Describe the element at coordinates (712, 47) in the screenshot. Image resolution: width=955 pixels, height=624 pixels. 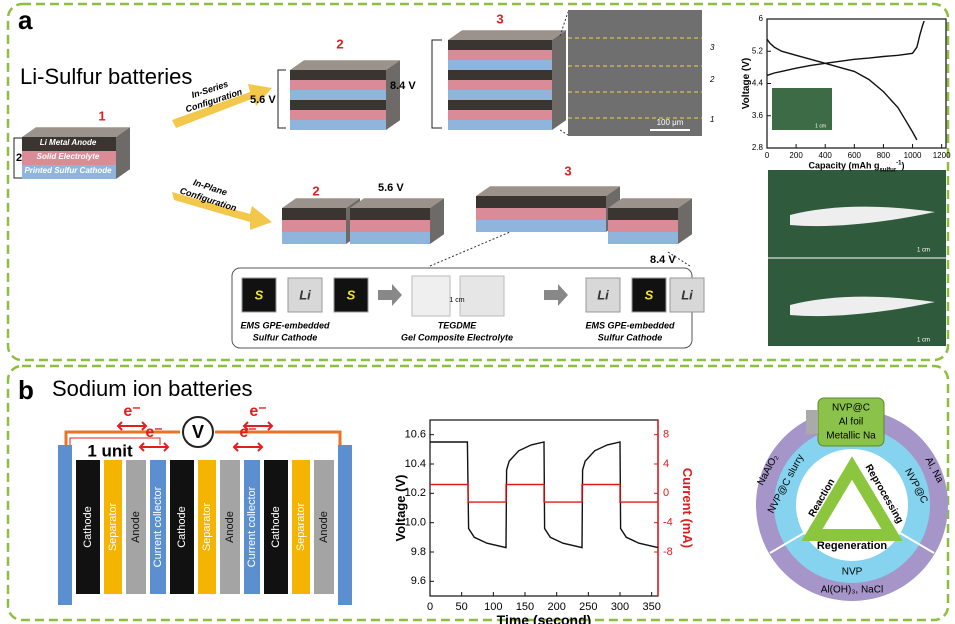
I see `unit-label: 3` at that location.